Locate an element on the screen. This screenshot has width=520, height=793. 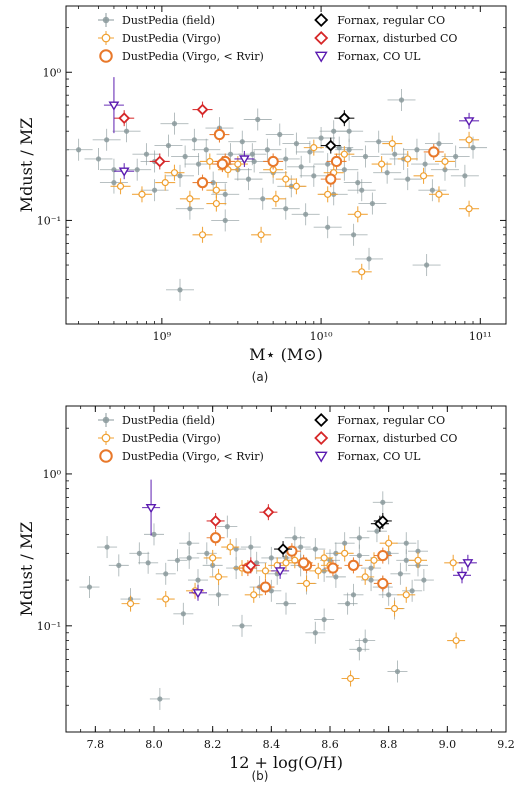
b-legend-label: DustPedia (Virgo, < Rvir) is located at coordinates (193, 456).